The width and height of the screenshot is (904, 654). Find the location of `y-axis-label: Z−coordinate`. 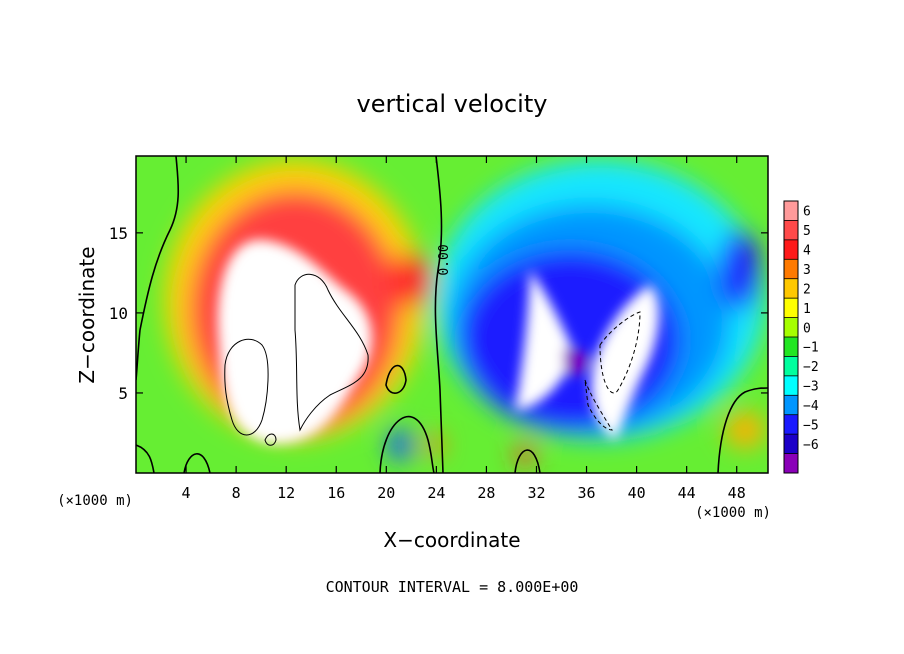

y-axis-label: Z−coordinate is located at coordinates (87, 314).